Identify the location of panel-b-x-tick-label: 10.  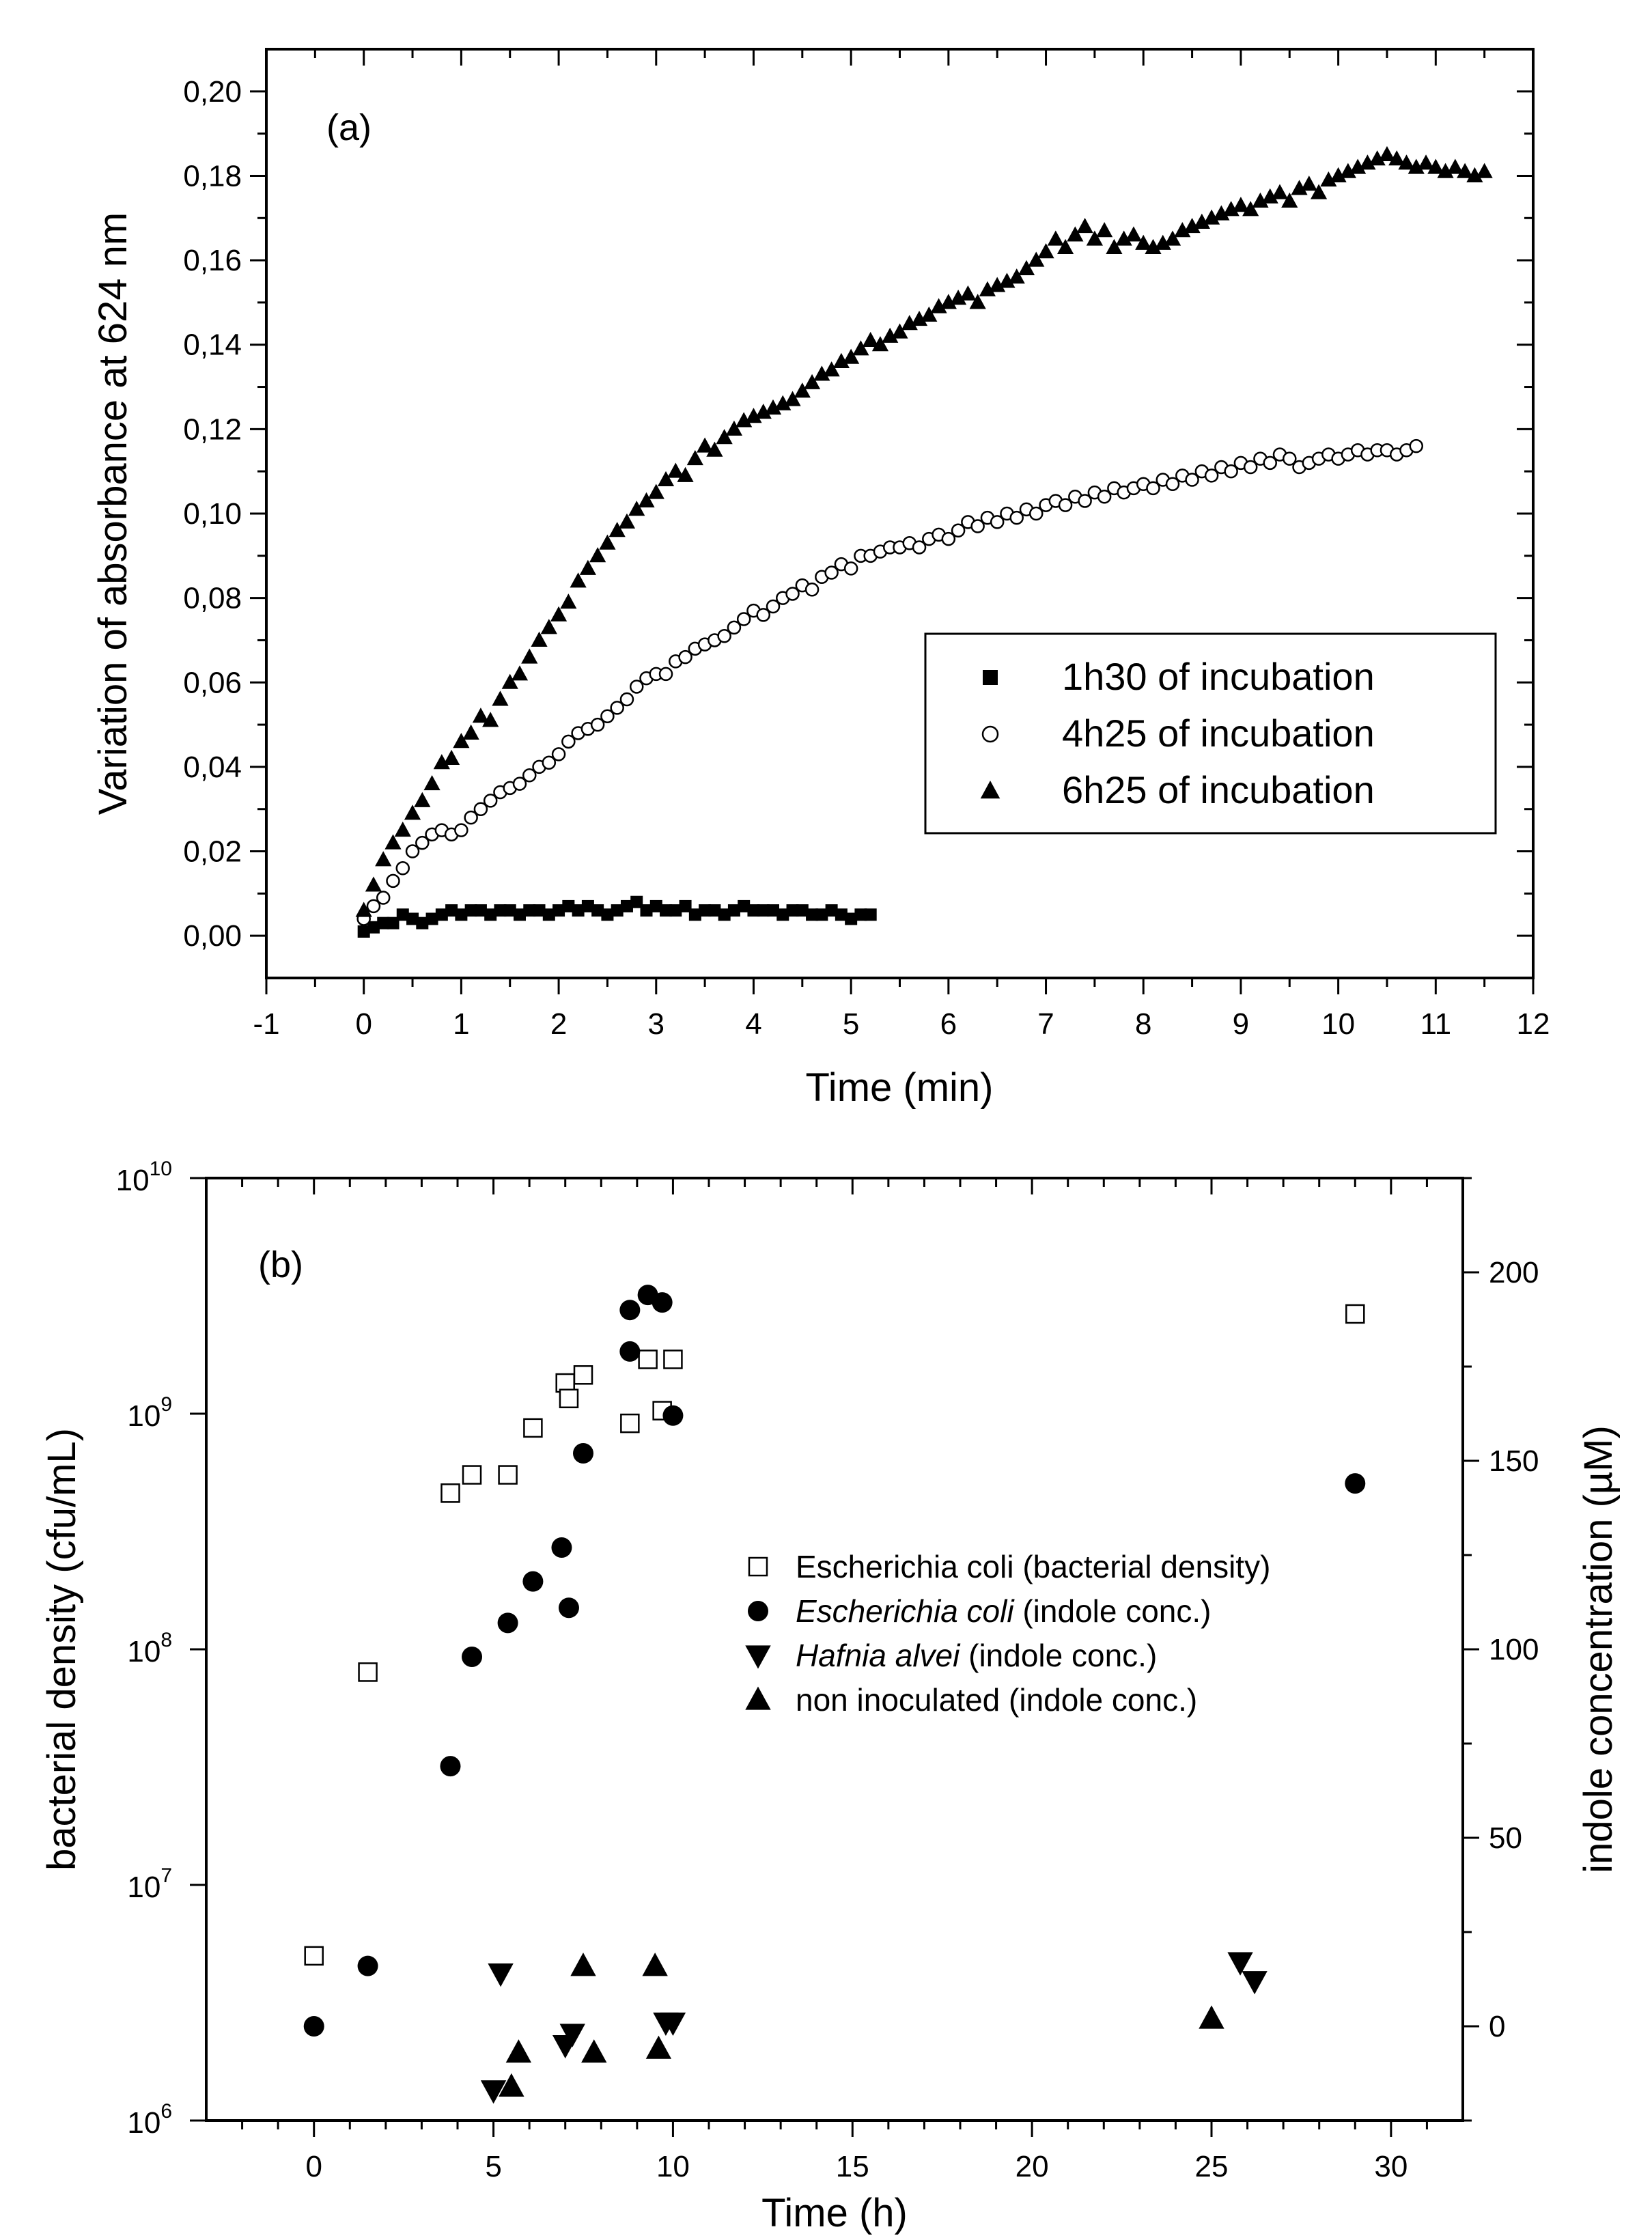
(673, 2166).